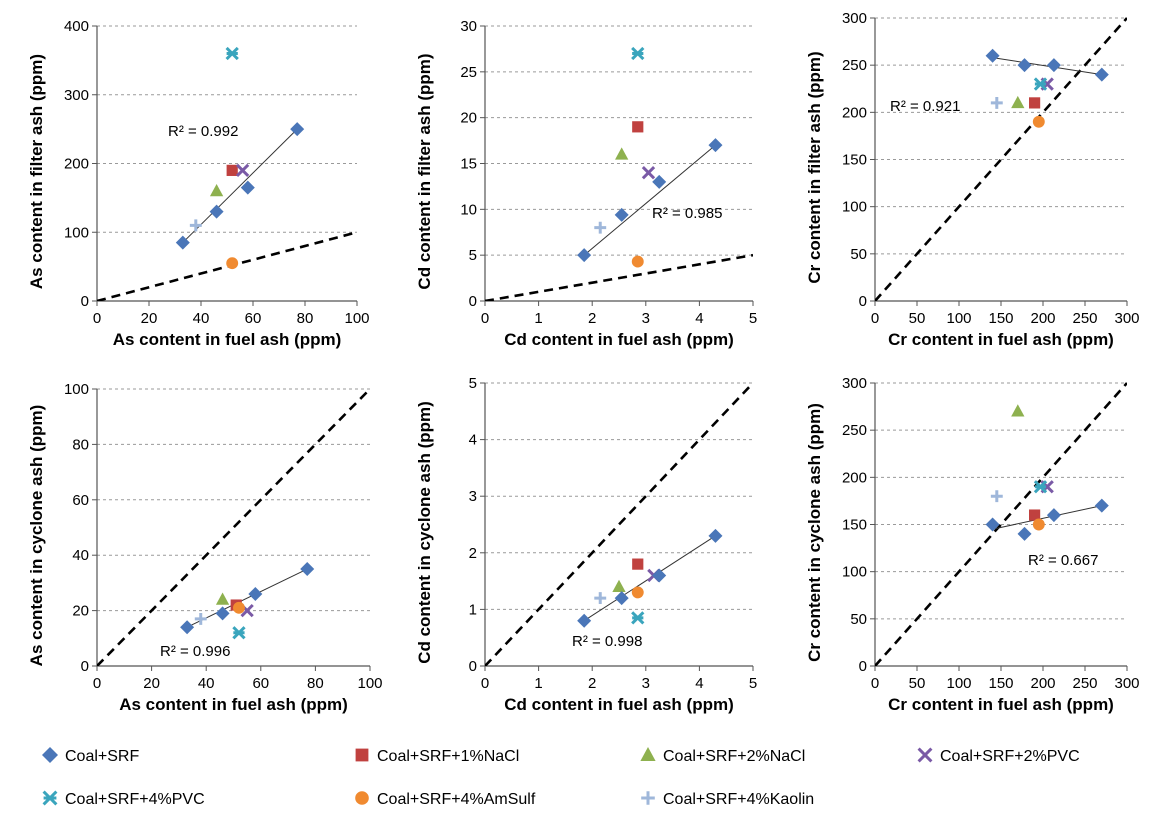 The height and width of the screenshot is (815, 1150). I want to click on x-tick-label: 150, so click(1000, 318).